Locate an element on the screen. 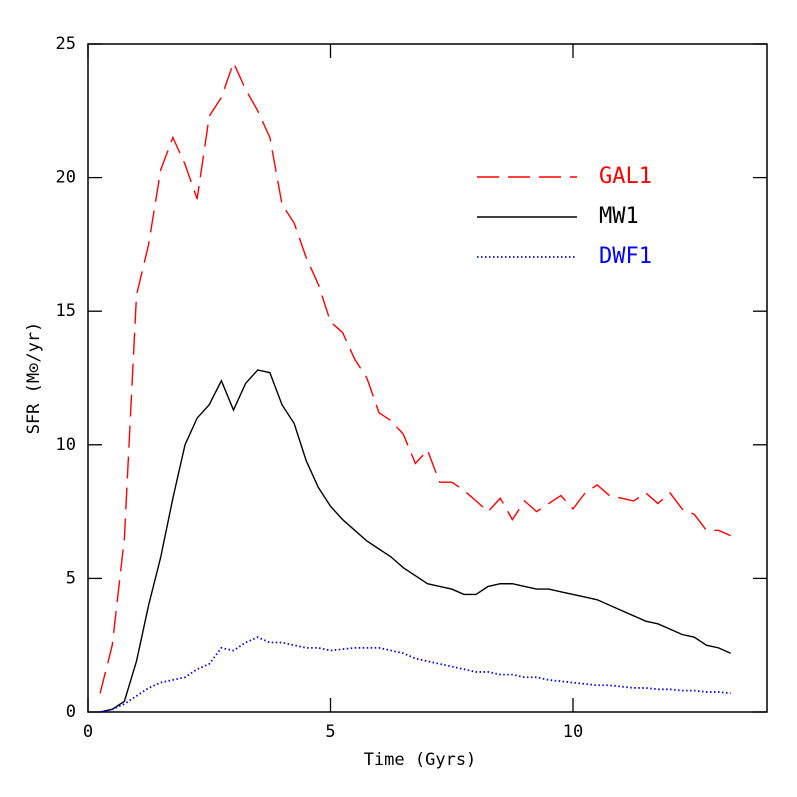 Image resolution: width=797 pixels, height=797 pixels. x-tick-label: 10 is located at coordinates (573, 732).